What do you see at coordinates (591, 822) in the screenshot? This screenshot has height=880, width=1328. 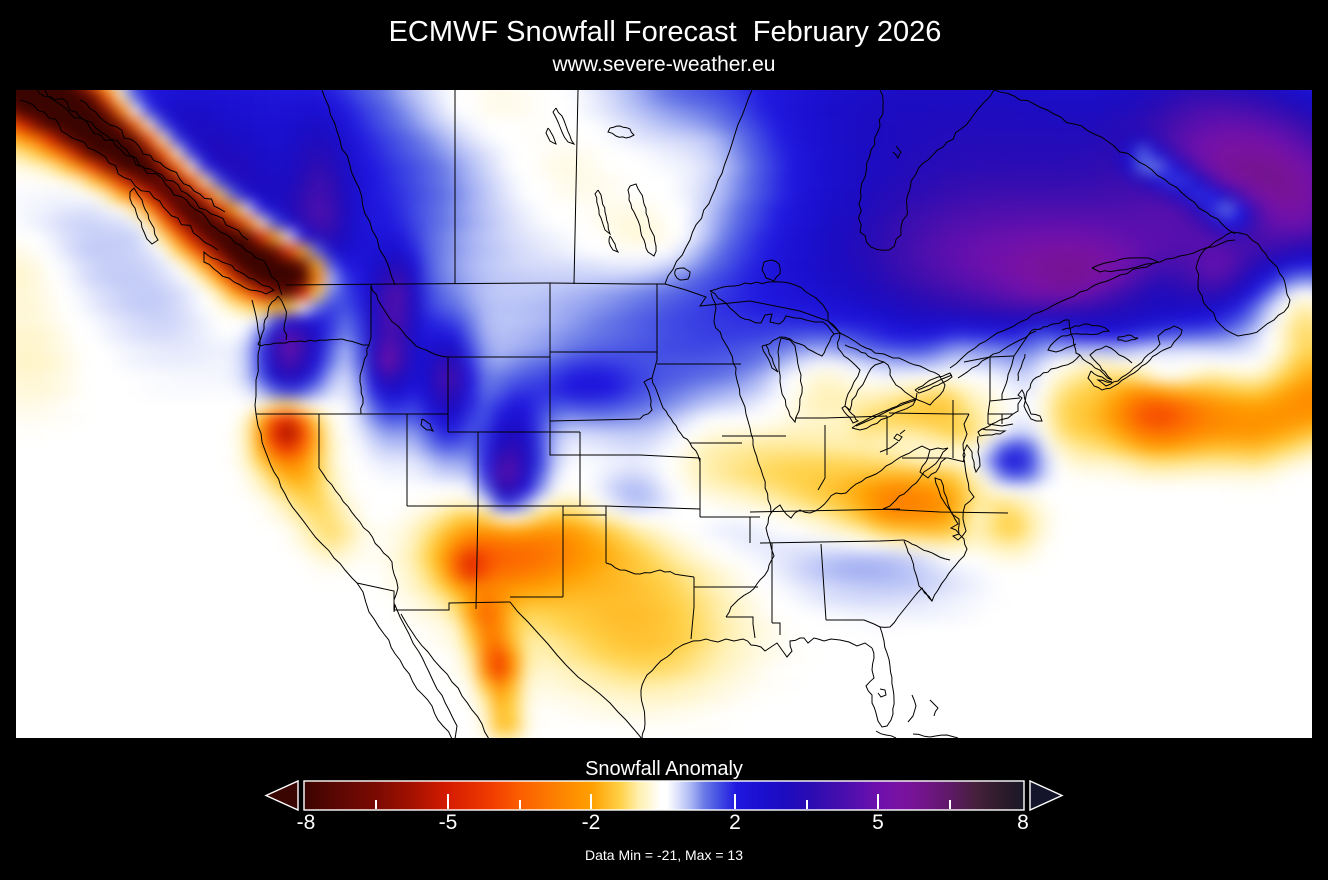 I see `svg-text: -2` at bounding box center [591, 822].